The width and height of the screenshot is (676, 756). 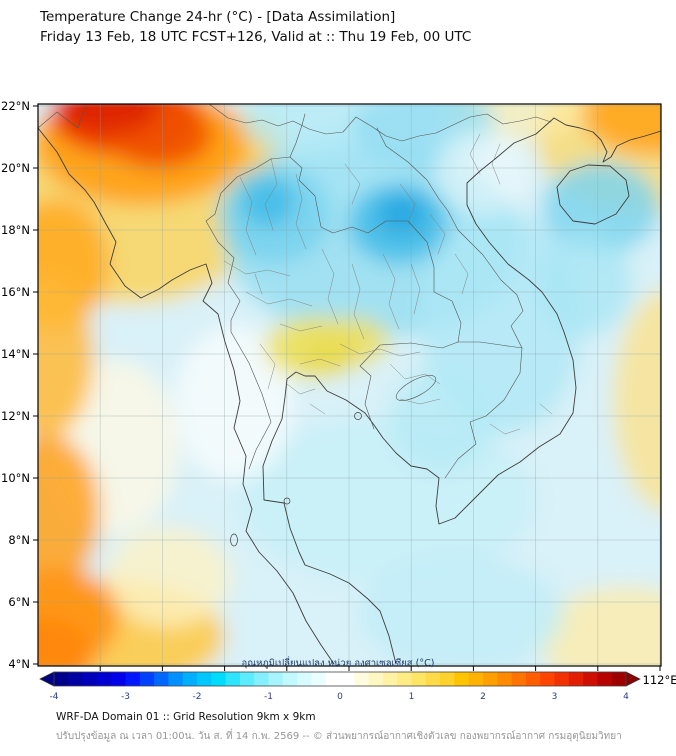 I want to click on mekong-north, so click(x=297, y=135).